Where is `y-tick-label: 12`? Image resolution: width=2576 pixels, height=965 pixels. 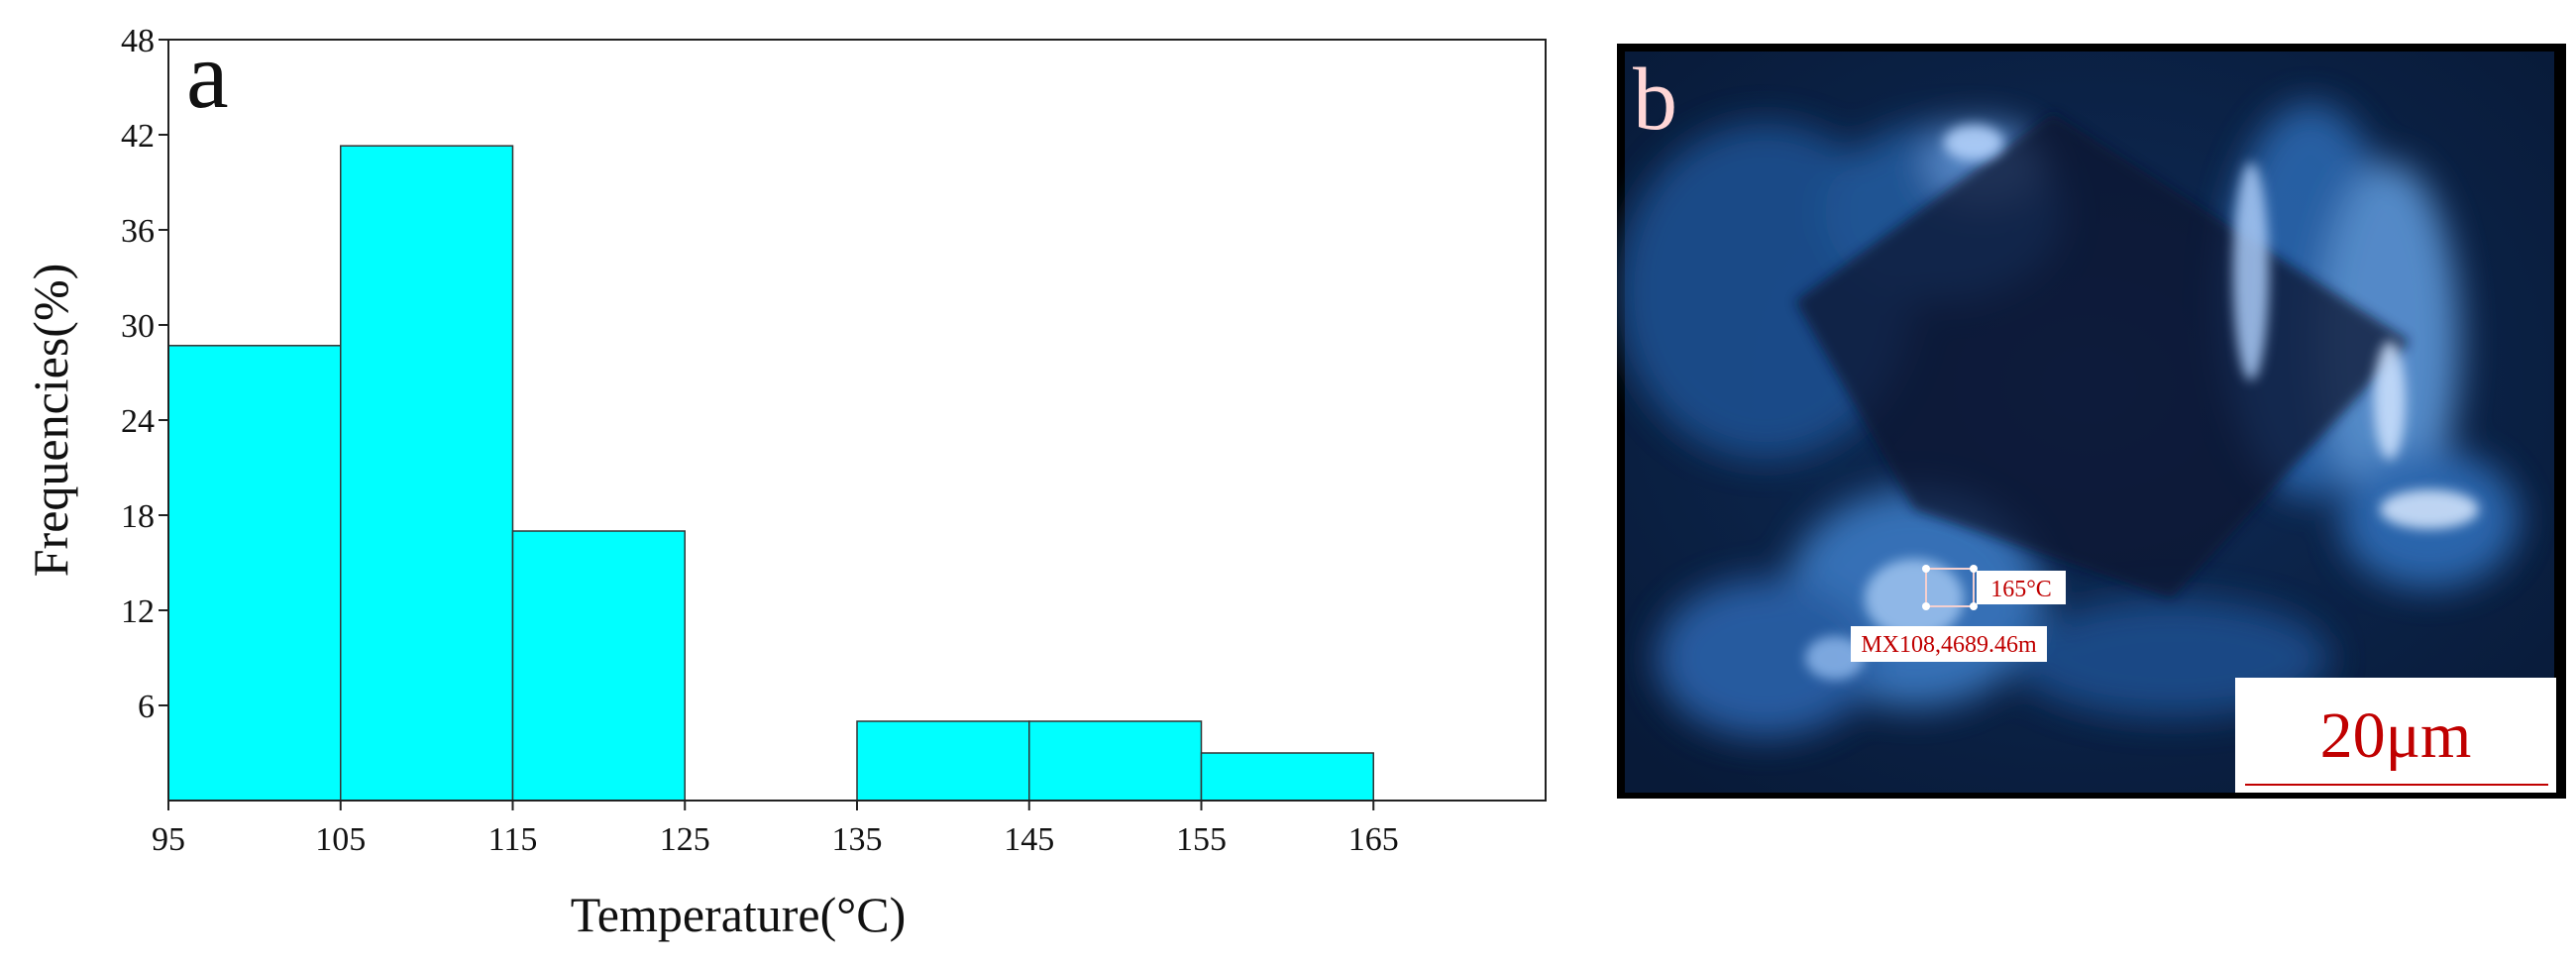 y-tick-label: 12 is located at coordinates (138, 611).